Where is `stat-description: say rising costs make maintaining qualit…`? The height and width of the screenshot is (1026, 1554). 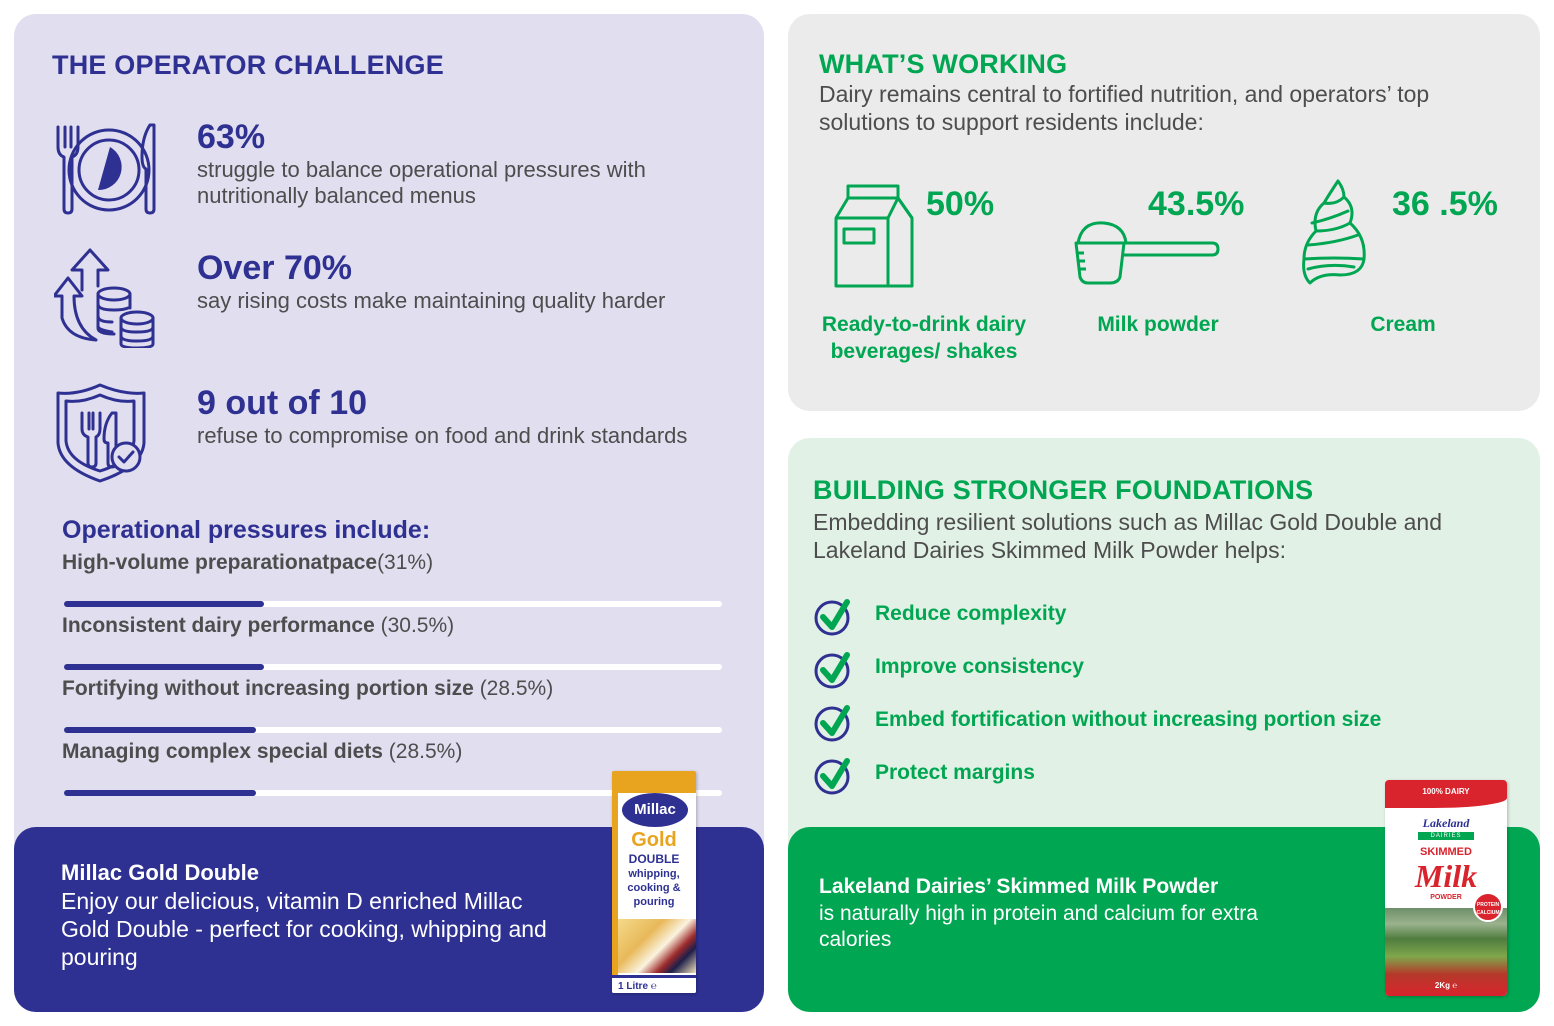
stat-description: say rising costs make maintaining qualit… is located at coordinates (431, 300).